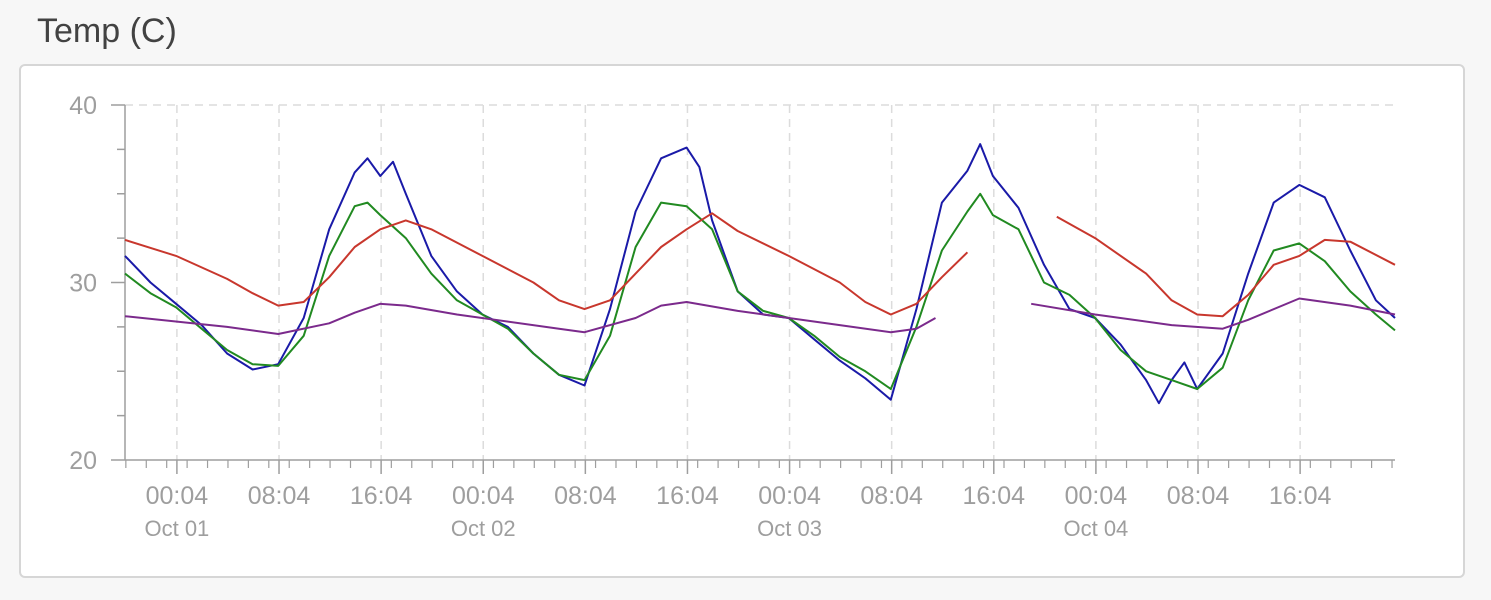 The height and width of the screenshot is (600, 1491). What do you see at coordinates (483, 528) in the screenshot?
I see `x-date-label: Oct 02` at bounding box center [483, 528].